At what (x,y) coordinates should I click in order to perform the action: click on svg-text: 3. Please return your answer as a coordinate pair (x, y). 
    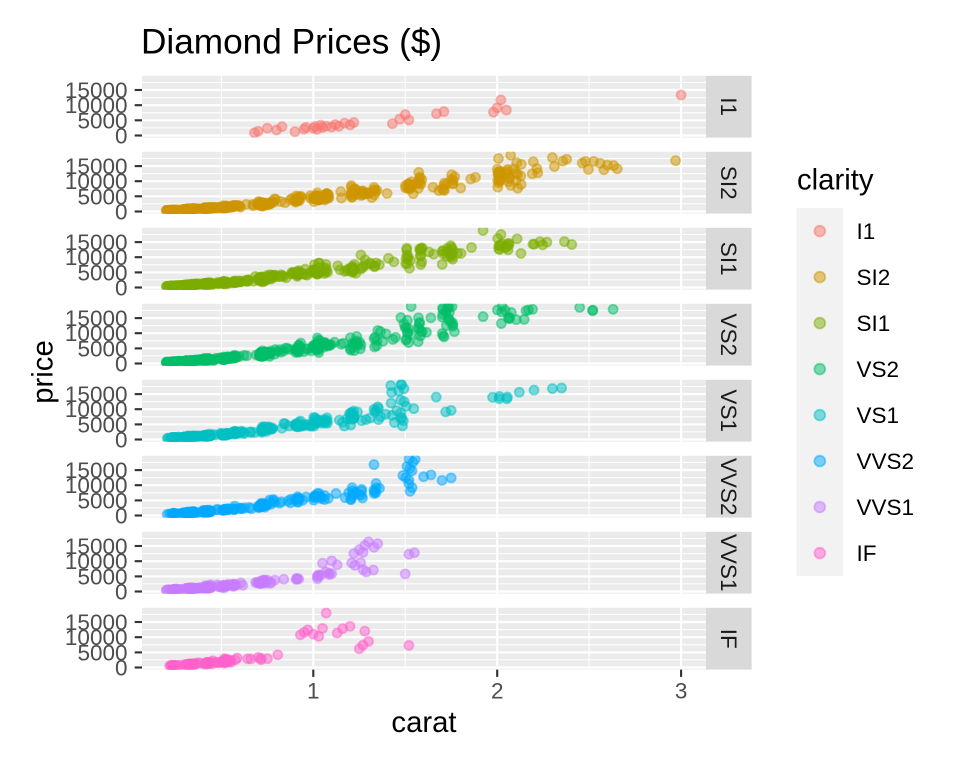
    Looking at the image, I should click on (681, 691).